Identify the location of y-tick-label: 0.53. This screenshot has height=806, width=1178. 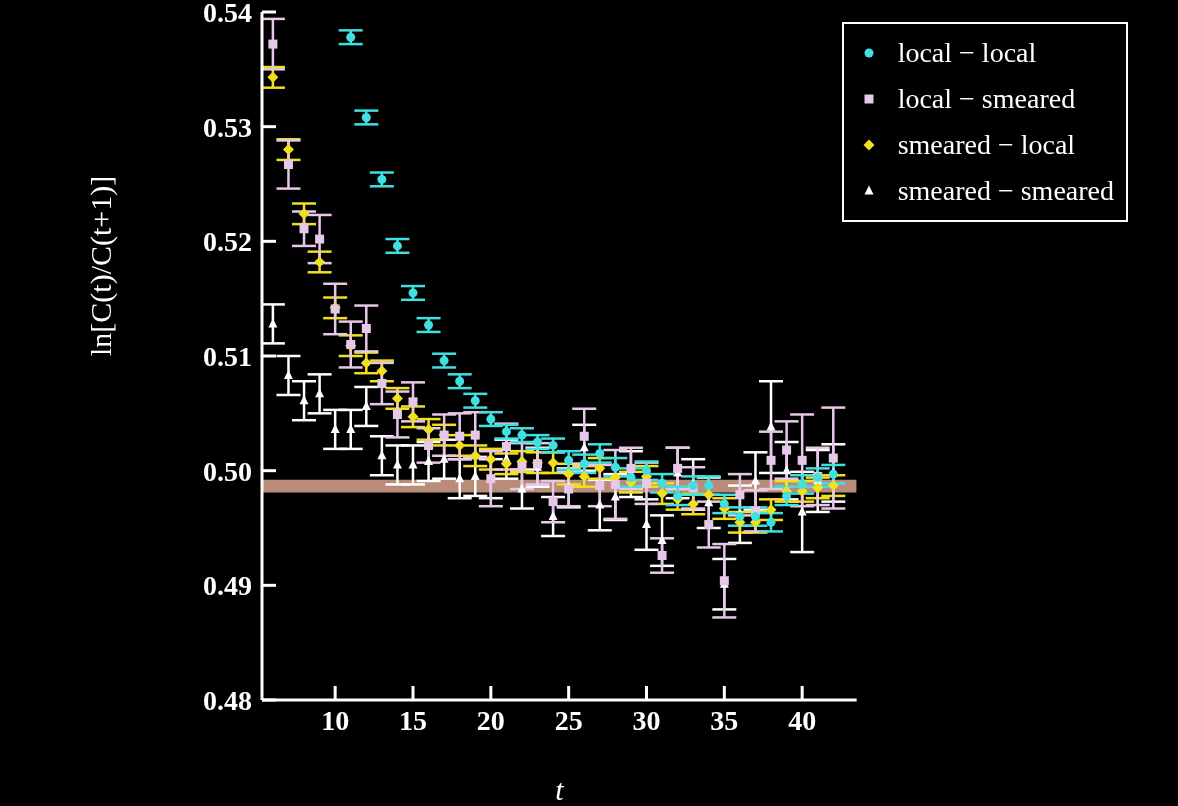
(227, 127).